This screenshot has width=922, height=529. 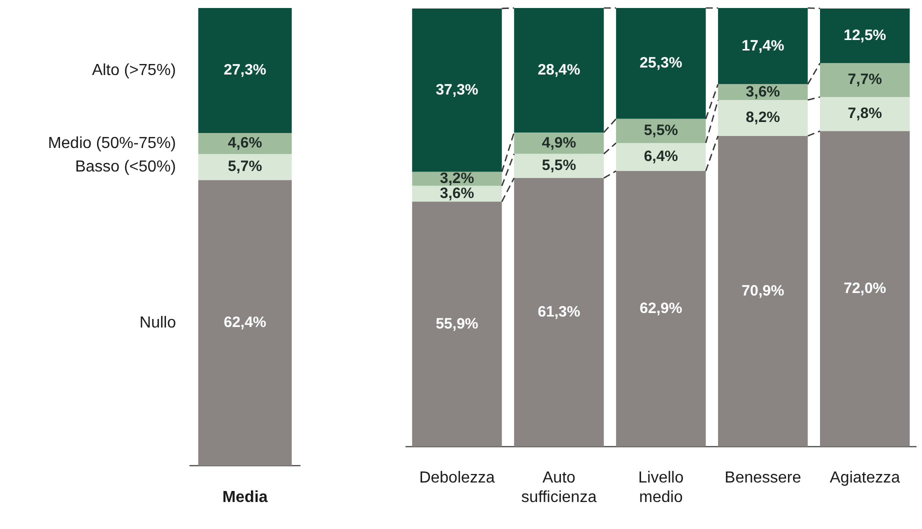 I want to click on data-label: 17,4%, so click(x=763, y=45).